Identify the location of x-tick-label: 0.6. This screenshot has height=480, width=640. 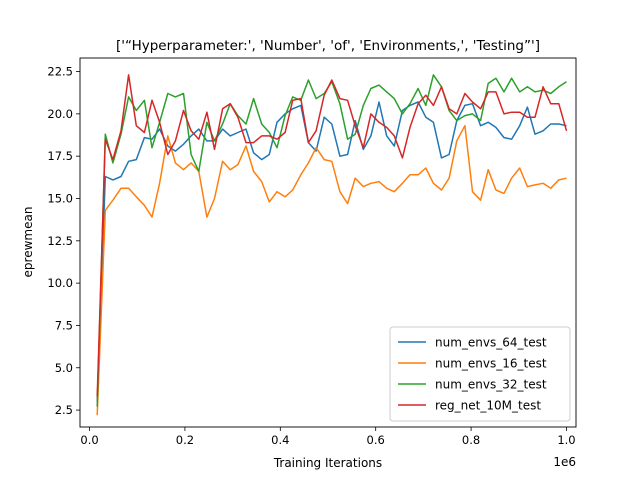
(376, 440).